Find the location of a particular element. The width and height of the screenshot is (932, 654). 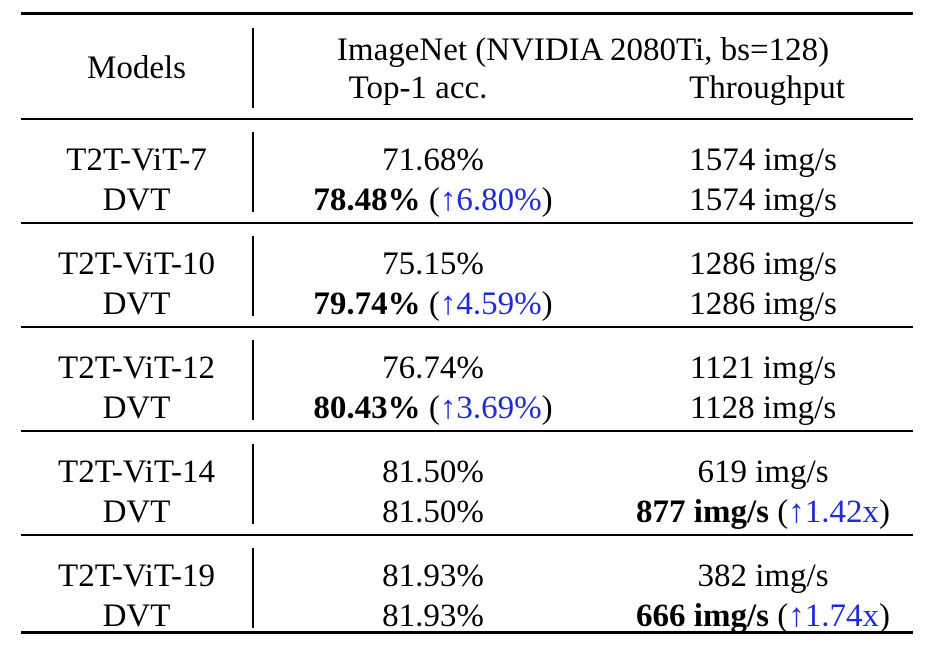

dvt-throughput: 1574 img/s is located at coordinates (763, 200).